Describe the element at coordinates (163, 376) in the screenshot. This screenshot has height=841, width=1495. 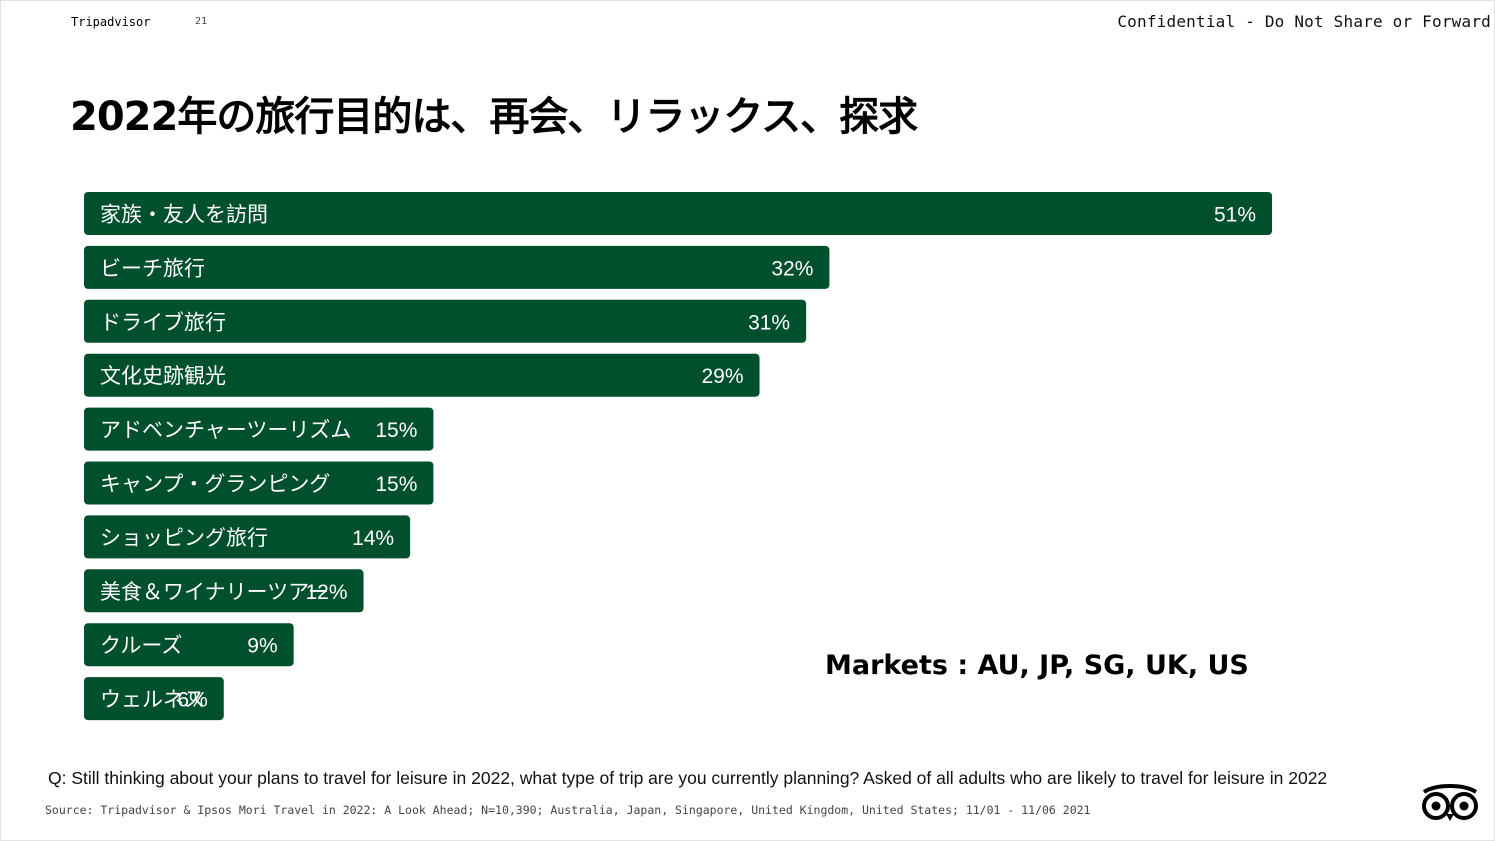
I see `bar-category-label-3: 文化史跡観光` at that location.